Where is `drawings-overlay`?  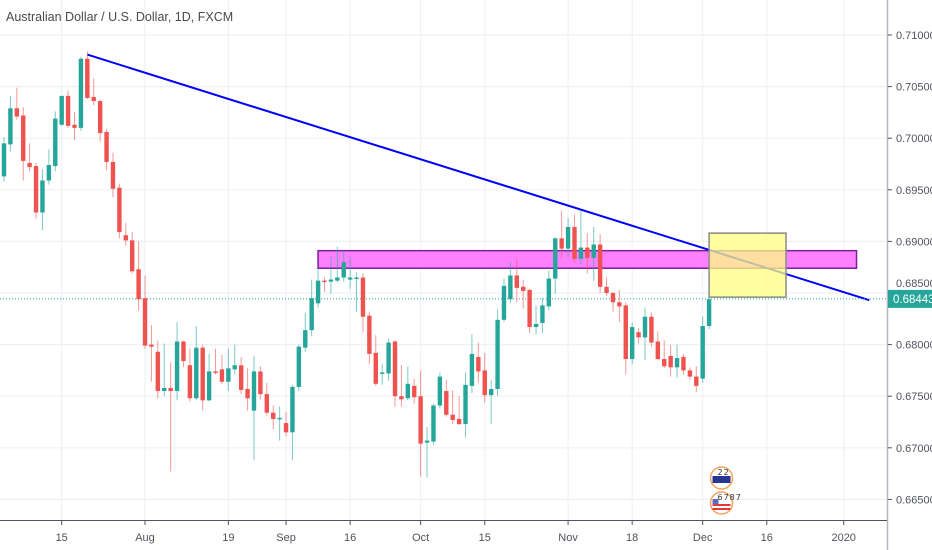 drawings-overlay is located at coordinates (747, 265).